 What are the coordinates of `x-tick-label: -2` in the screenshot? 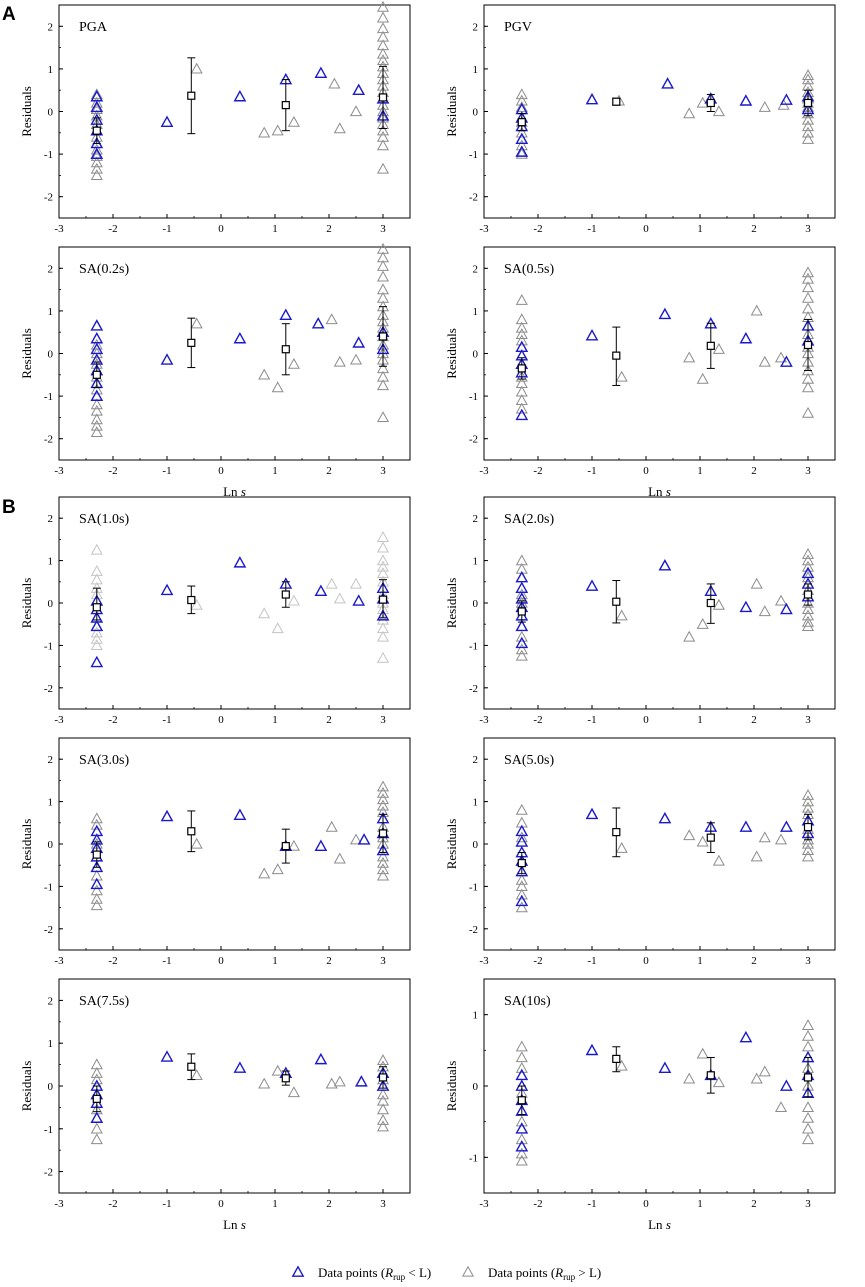 It's located at (537, 961).